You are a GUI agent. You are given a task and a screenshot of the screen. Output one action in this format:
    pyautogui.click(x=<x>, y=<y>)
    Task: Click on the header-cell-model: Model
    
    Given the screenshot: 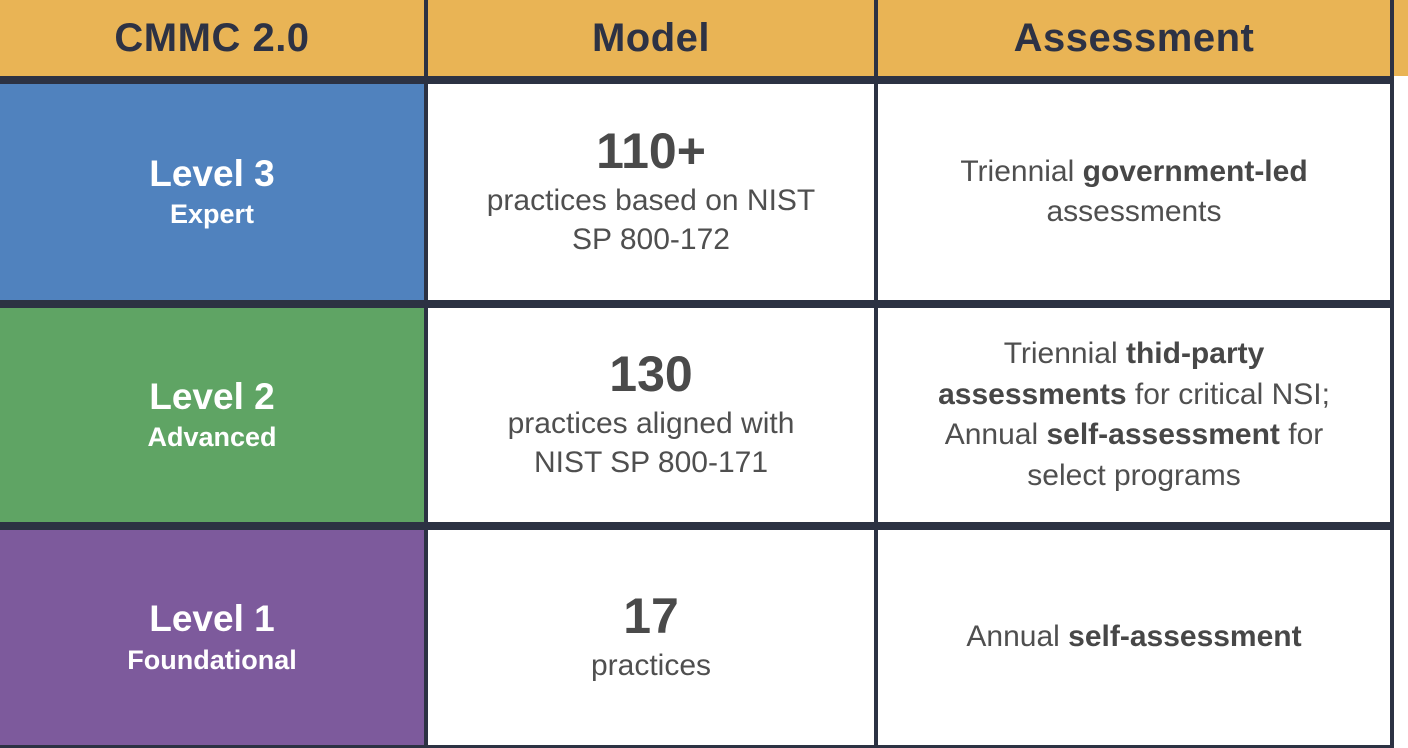 What is the action you would take?
    pyautogui.click(x=651, y=38)
    